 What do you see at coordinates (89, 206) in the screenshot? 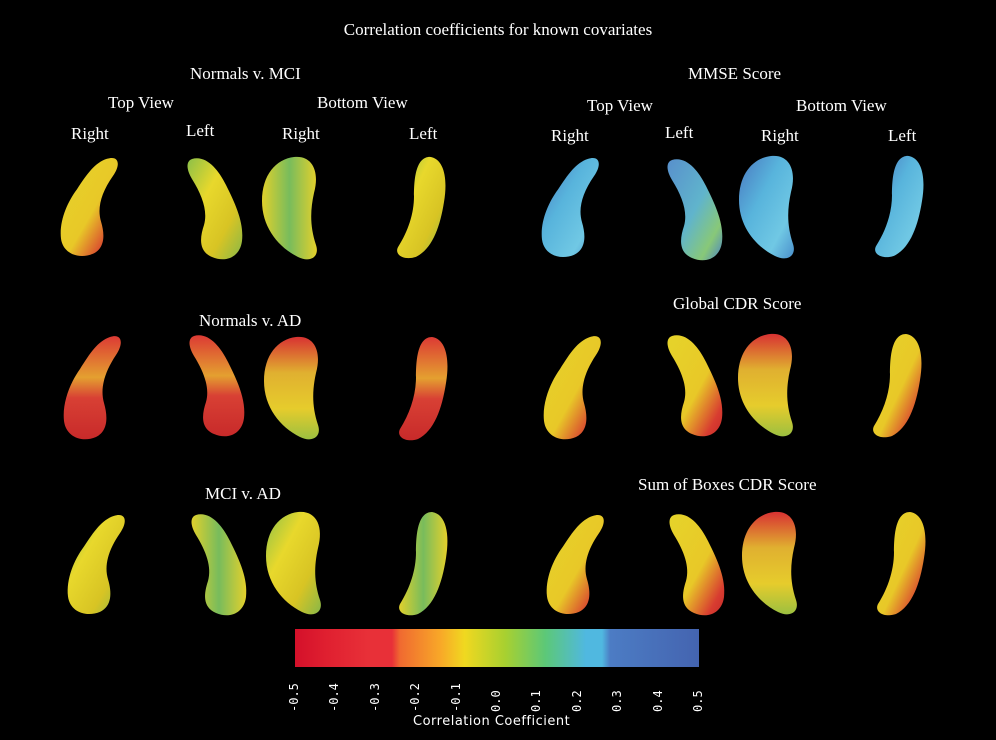
I see `shape-nmci-top-right` at bounding box center [89, 206].